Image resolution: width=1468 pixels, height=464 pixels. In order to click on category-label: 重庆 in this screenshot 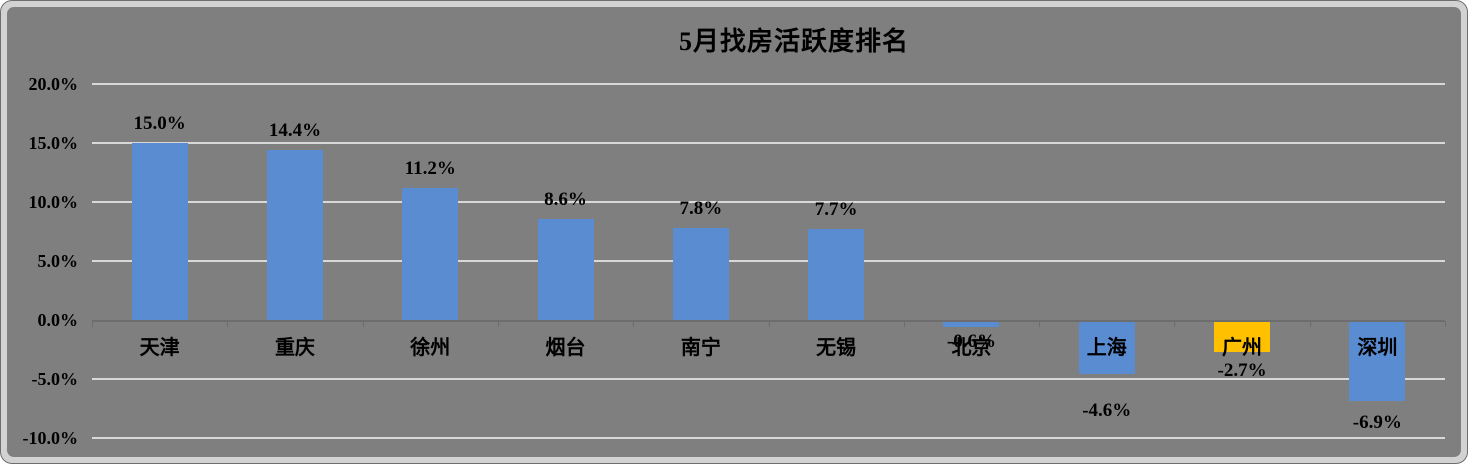, I will do `click(294, 348)`.